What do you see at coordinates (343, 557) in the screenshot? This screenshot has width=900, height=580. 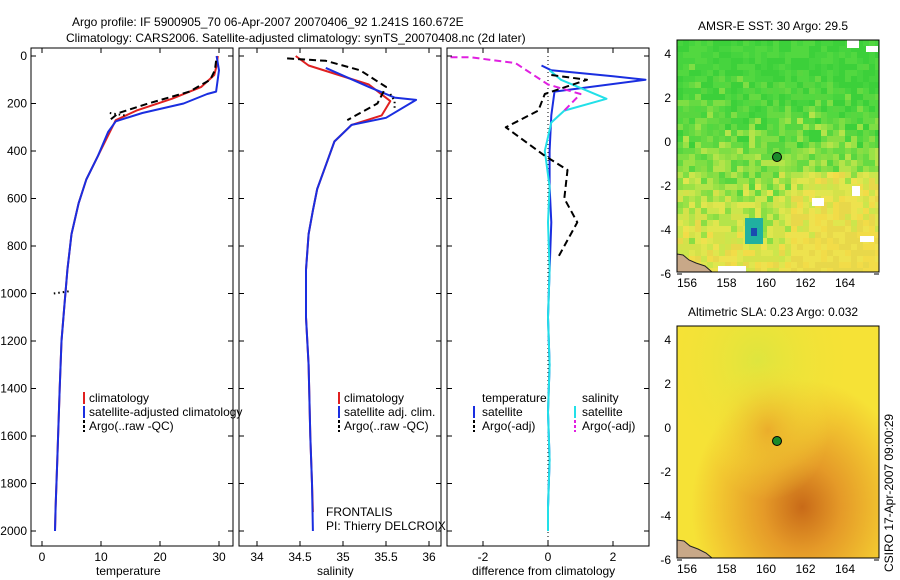 I see `x-tick-label: 35` at bounding box center [343, 557].